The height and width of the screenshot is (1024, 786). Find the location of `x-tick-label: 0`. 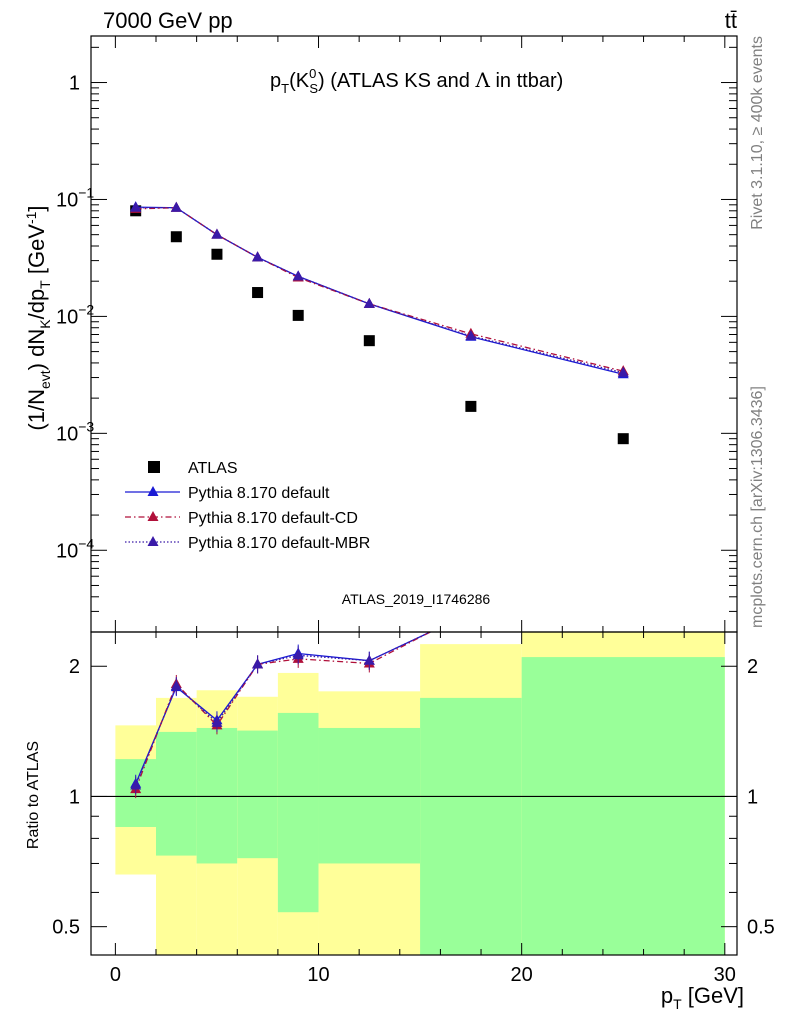

x-tick-label: 0 is located at coordinates (115, 975).